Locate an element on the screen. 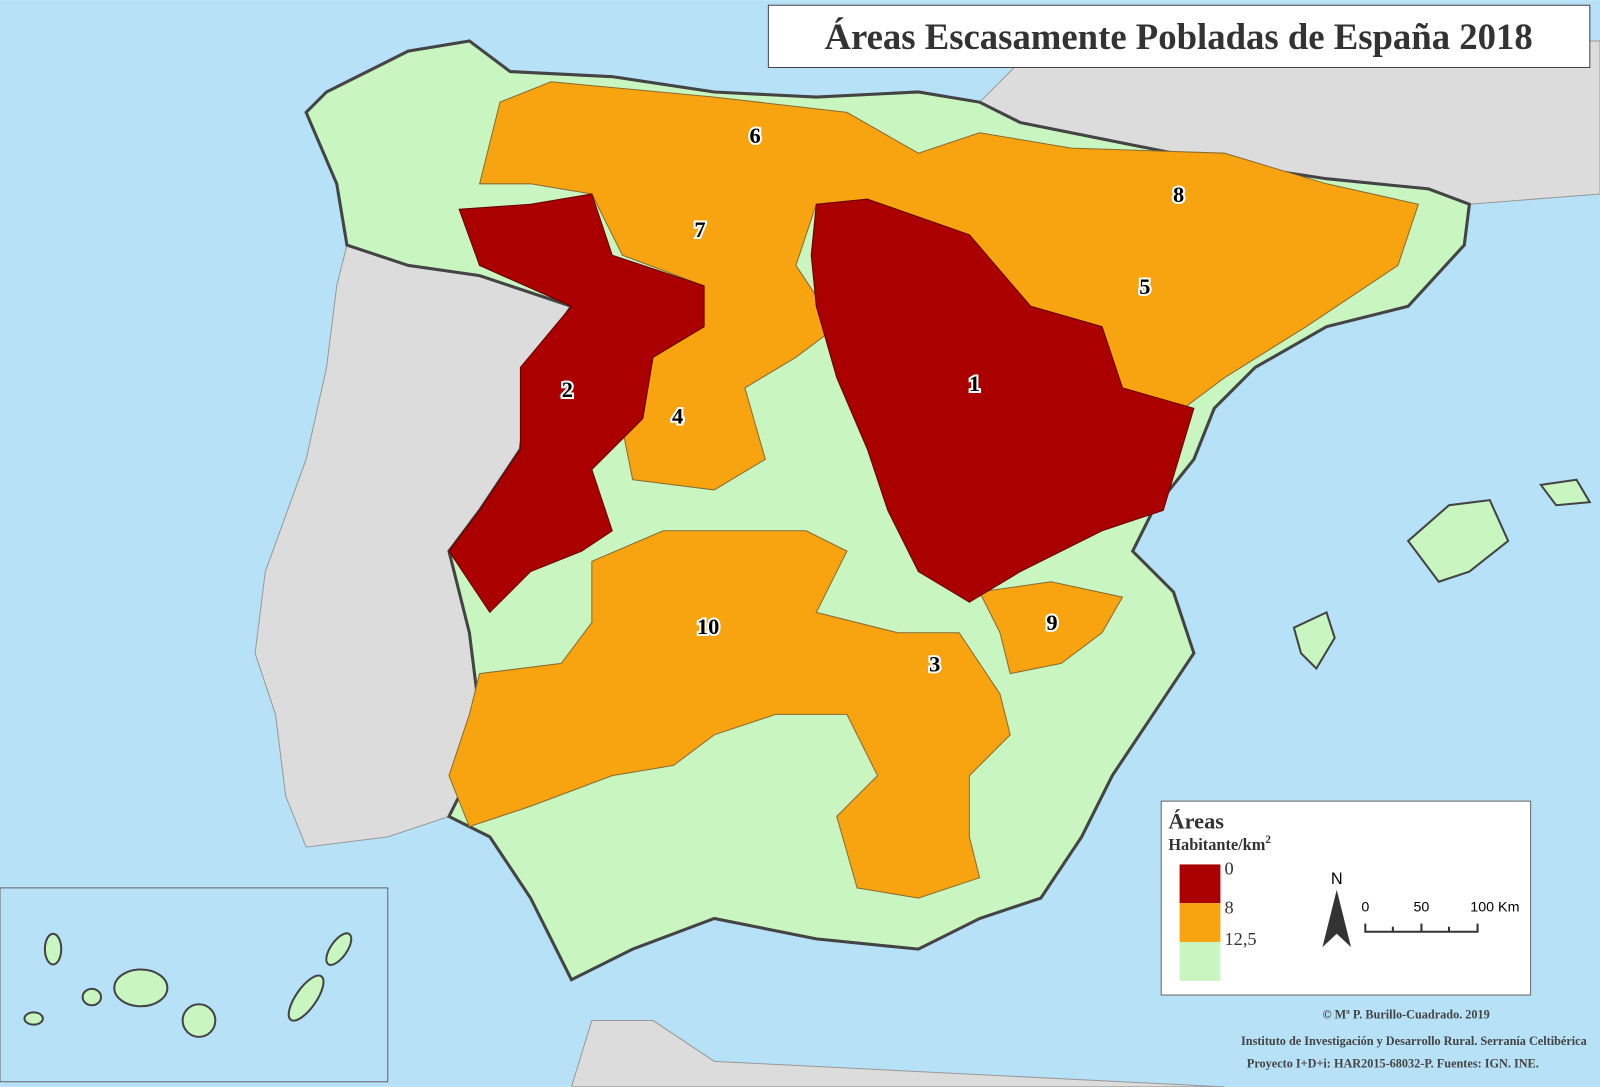 The height and width of the screenshot is (1087, 1600). mallorca is located at coordinates (1458, 541).